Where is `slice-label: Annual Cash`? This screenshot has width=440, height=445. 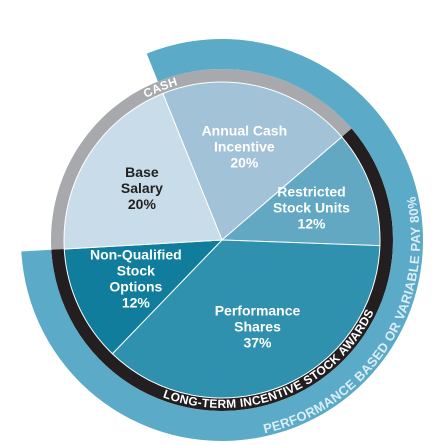
slice-label: Annual Cash is located at coordinates (245, 131).